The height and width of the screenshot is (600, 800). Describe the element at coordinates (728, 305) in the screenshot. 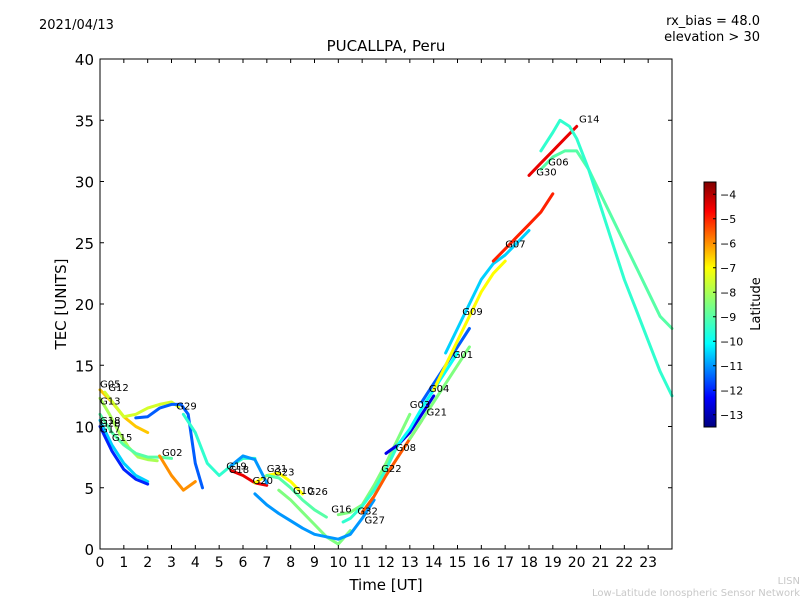

I see `colorbar-ticks: −4 −5 −6 −7 −8 −9 −10 −11 −12 −13` at that location.